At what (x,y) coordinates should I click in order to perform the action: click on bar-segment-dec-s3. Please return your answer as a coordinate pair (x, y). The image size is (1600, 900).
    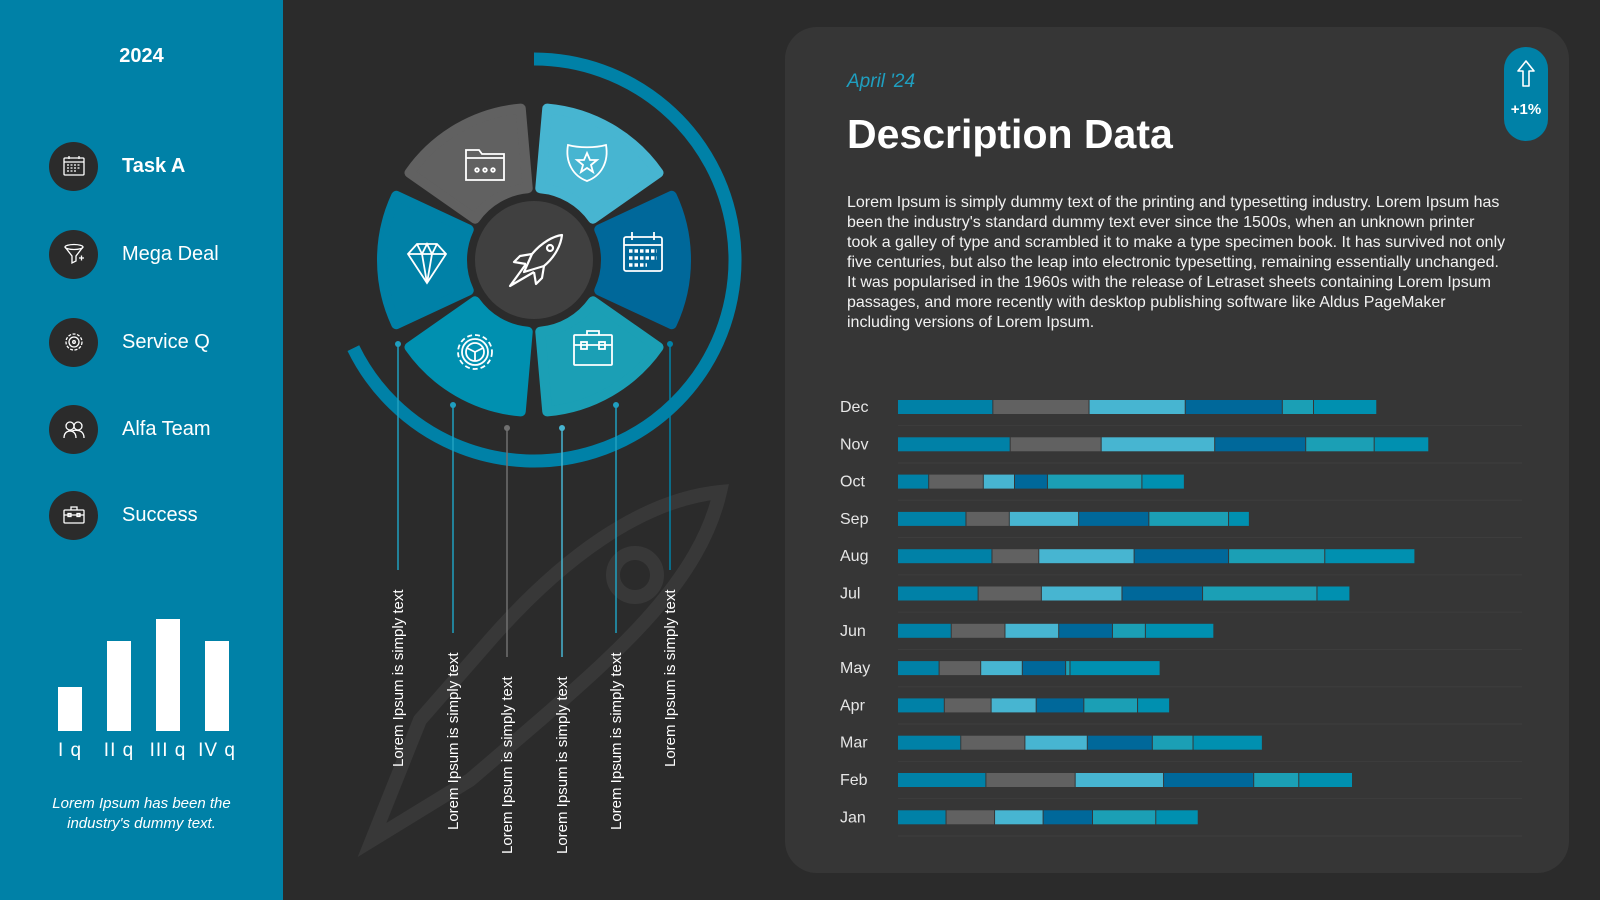
    Looking at the image, I should click on (1137, 407).